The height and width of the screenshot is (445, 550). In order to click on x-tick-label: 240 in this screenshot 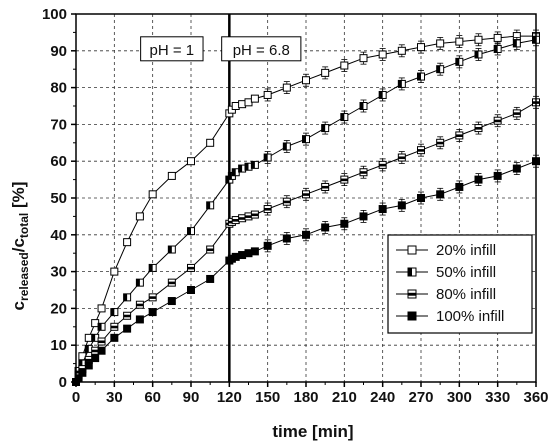, I will do `click(382, 397)`.